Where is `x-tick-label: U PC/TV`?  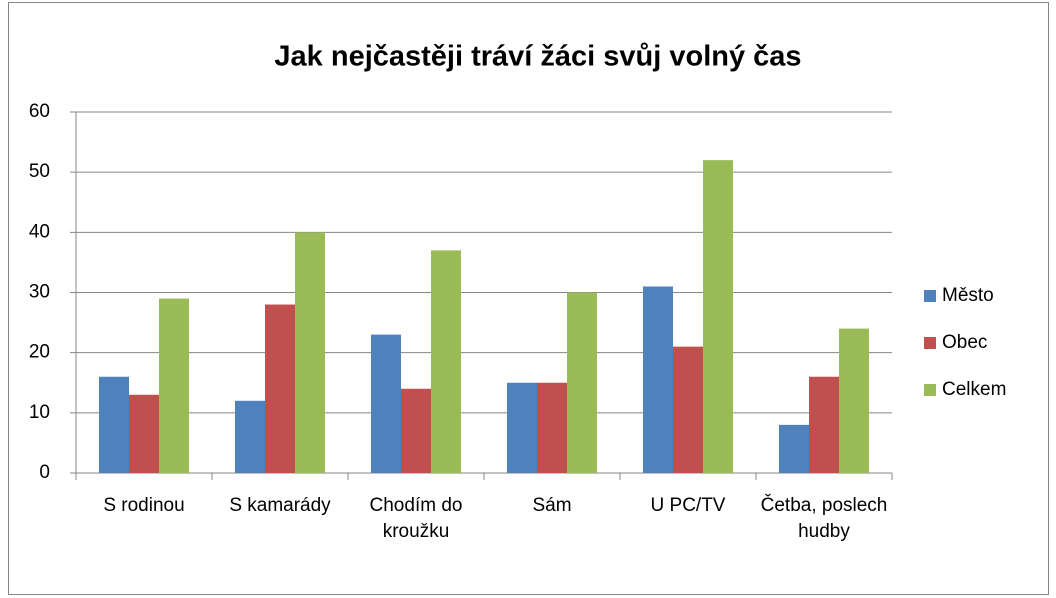
x-tick-label: U PC/TV is located at coordinates (688, 505).